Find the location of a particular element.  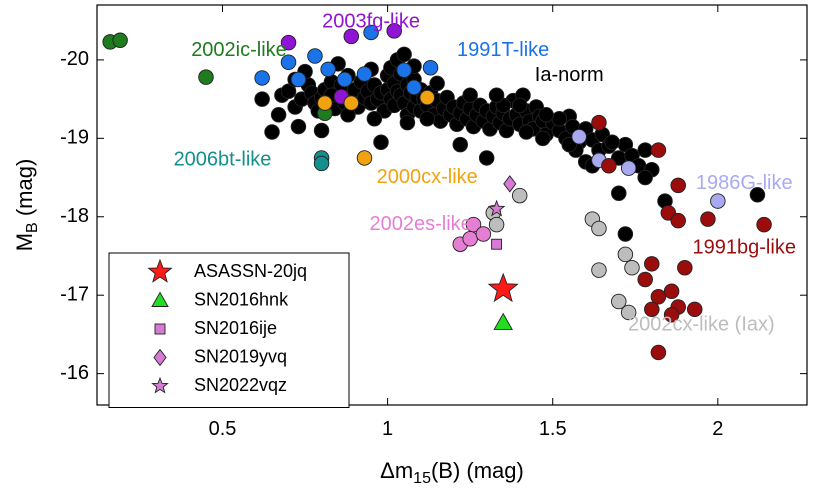

point-2002es-like is located at coordinates (483, 234).